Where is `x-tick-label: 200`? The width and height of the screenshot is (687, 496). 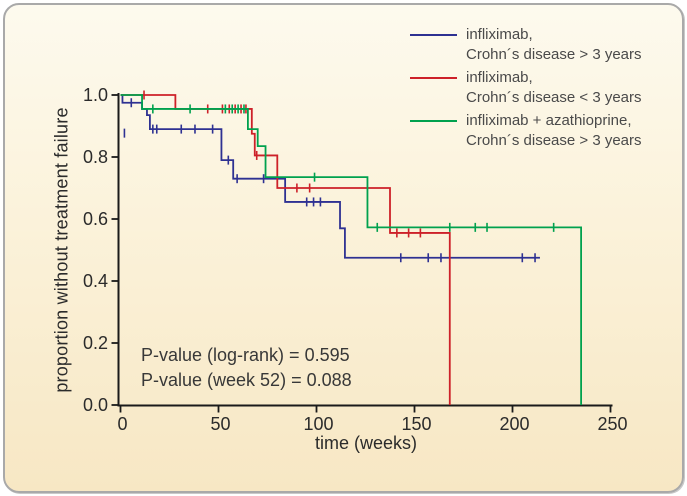
x-tick-label: 200 is located at coordinates (514, 424).